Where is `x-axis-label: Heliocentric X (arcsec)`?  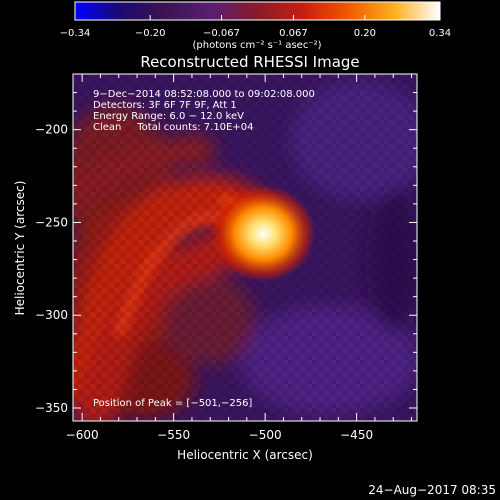 x-axis-label: Heliocentric X (arcsec) is located at coordinates (245, 455).